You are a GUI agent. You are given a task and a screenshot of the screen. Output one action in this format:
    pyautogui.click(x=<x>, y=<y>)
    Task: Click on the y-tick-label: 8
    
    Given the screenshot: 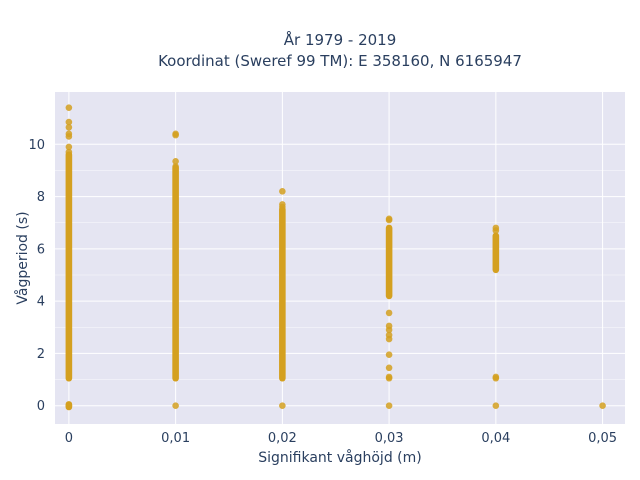 What is the action you would take?
    pyautogui.click(x=41, y=197)
    